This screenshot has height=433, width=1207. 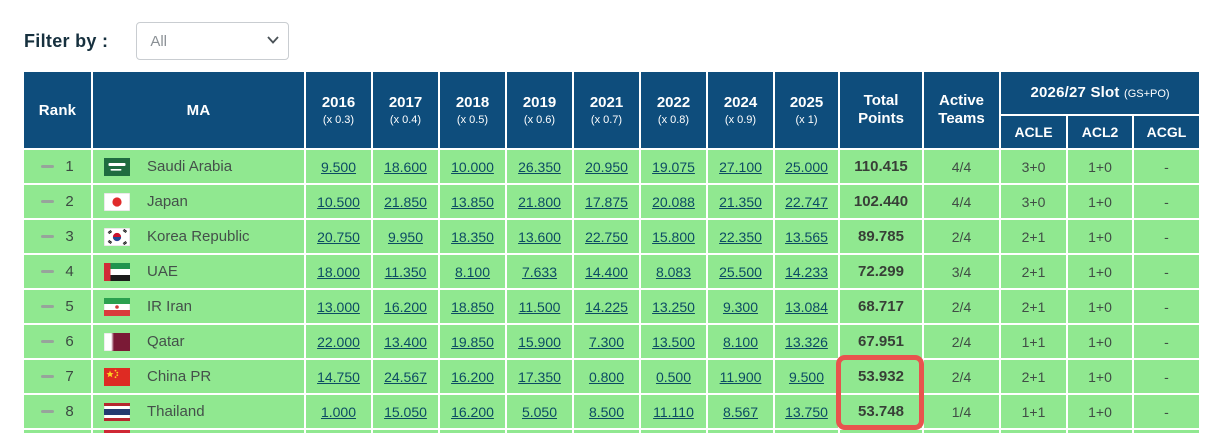 What do you see at coordinates (198, 271) in the screenshot?
I see `ma-cell: UAE` at bounding box center [198, 271].